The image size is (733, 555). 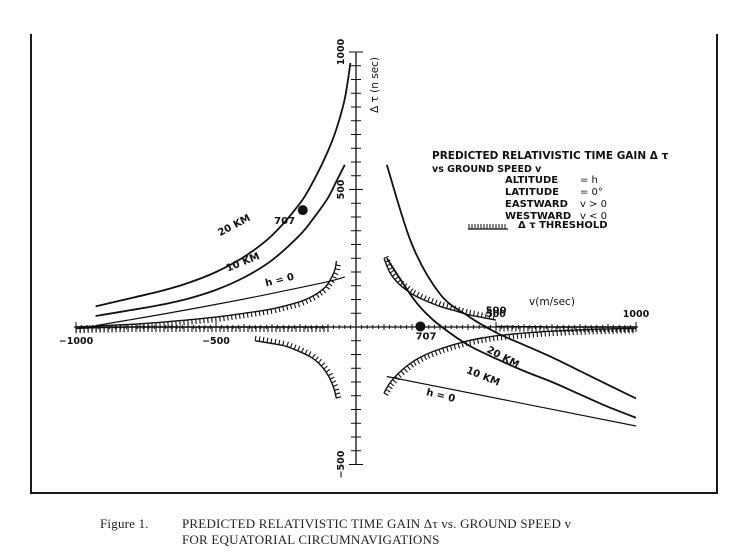 I want to click on inline-label: 20 KM, so click(x=503, y=358).